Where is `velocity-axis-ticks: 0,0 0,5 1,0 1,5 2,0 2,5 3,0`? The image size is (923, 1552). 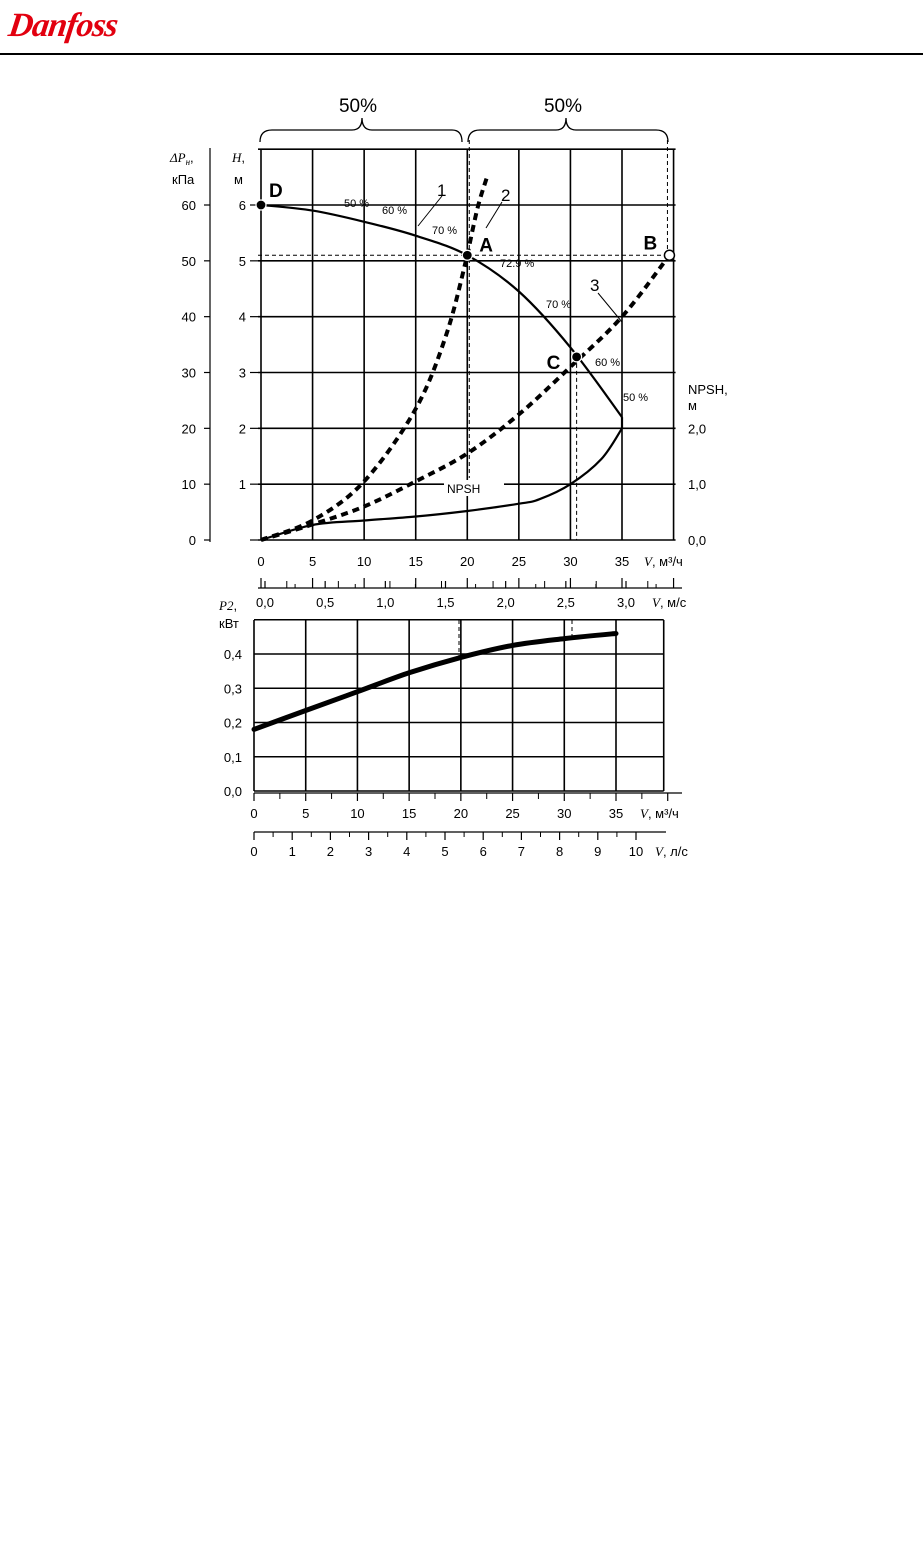 velocity-axis-ticks: 0,0 0,5 1,0 1,5 2,0 2,5 3,0 is located at coordinates (465, 594).